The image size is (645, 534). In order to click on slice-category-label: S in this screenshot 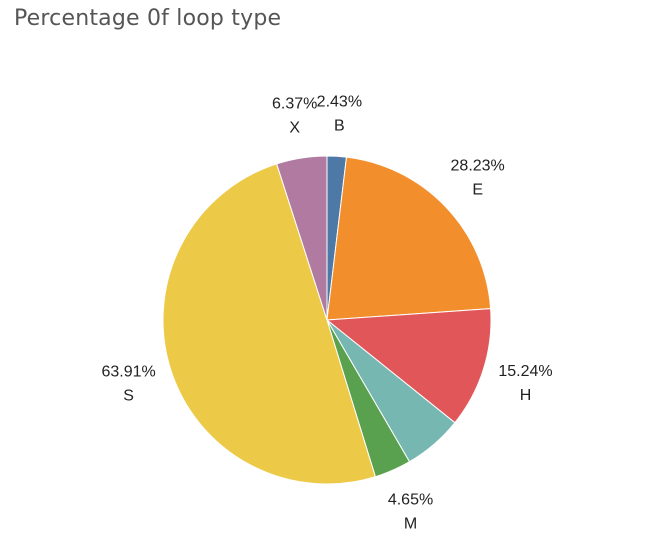, I will do `click(128, 396)`.